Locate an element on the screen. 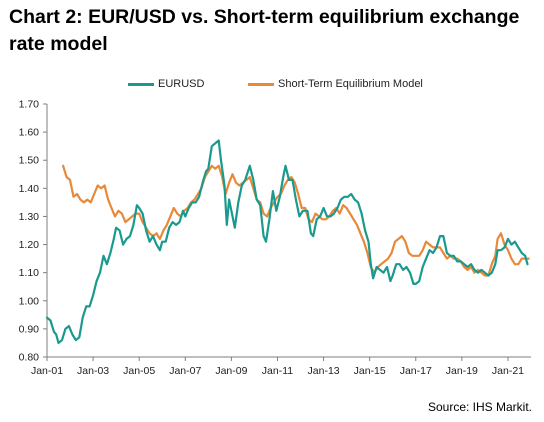  legend: EURUSD Short-Term Equilibrium Model is located at coordinates (272, 86).